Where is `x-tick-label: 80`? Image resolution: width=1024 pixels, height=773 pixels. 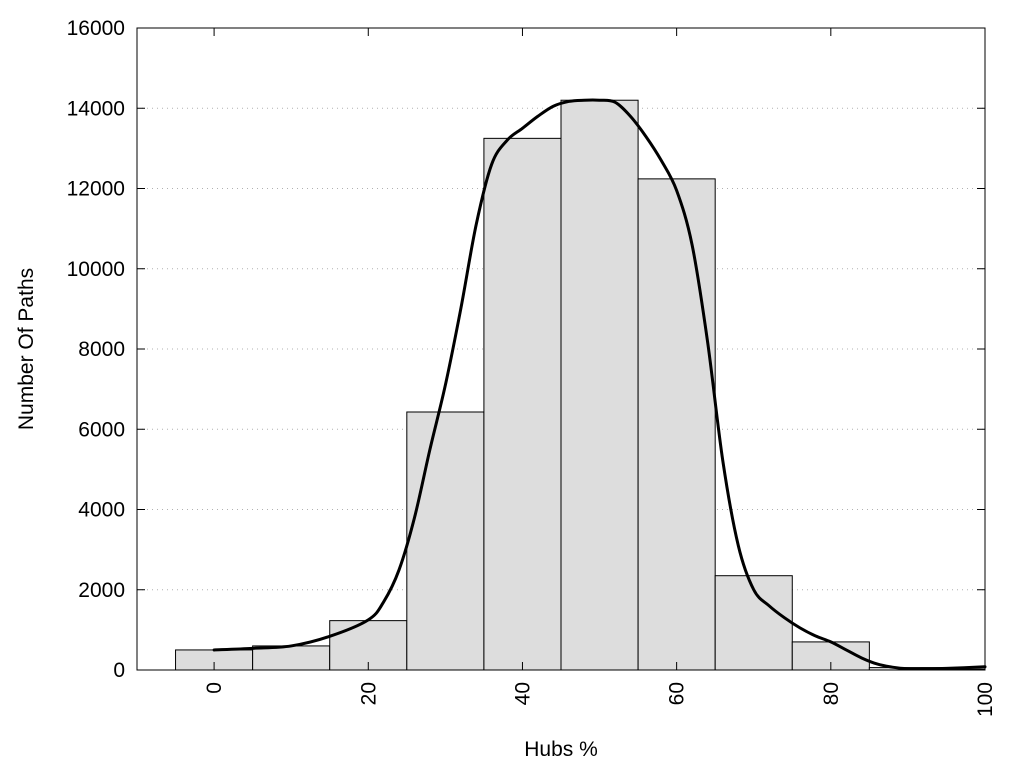
x-tick-label: 80 is located at coordinates (831, 693).